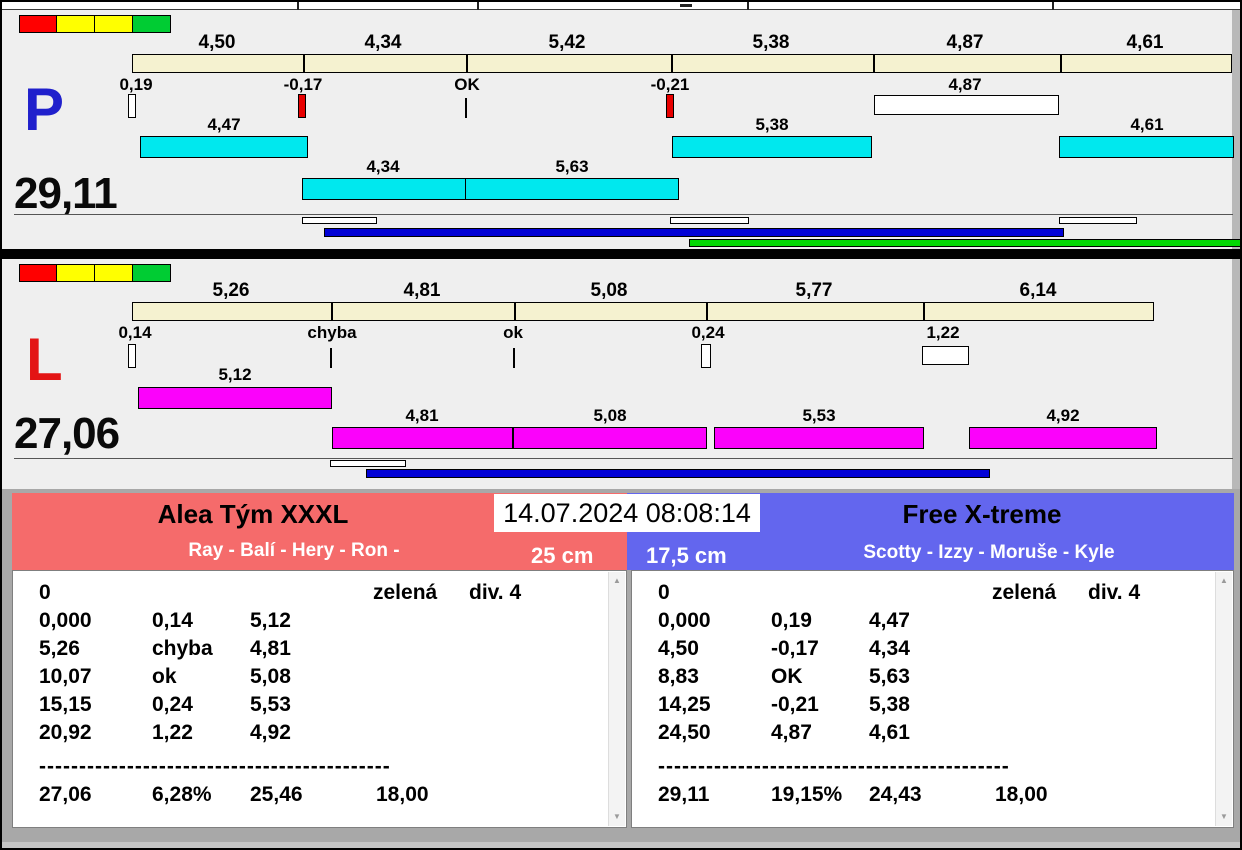 The height and width of the screenshot is (850, 1242). I want to click on lane-letter-p: P, so click(44, 109).